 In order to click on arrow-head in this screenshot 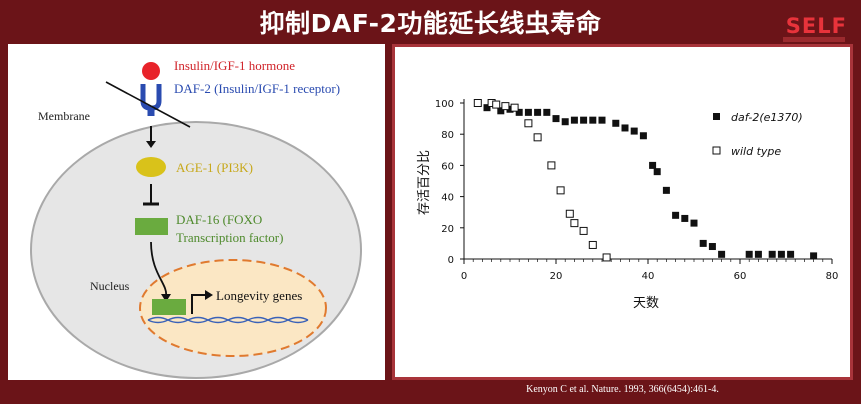, I will do `click(151, 144)`.